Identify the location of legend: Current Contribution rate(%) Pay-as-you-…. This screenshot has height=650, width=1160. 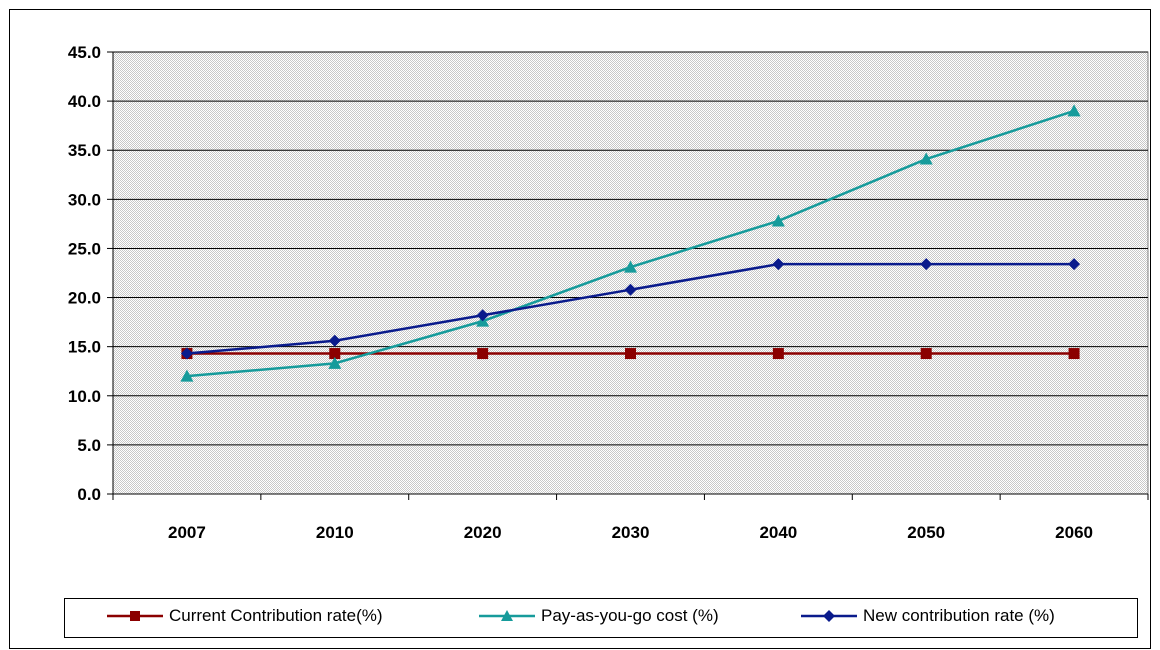
(601, 618).